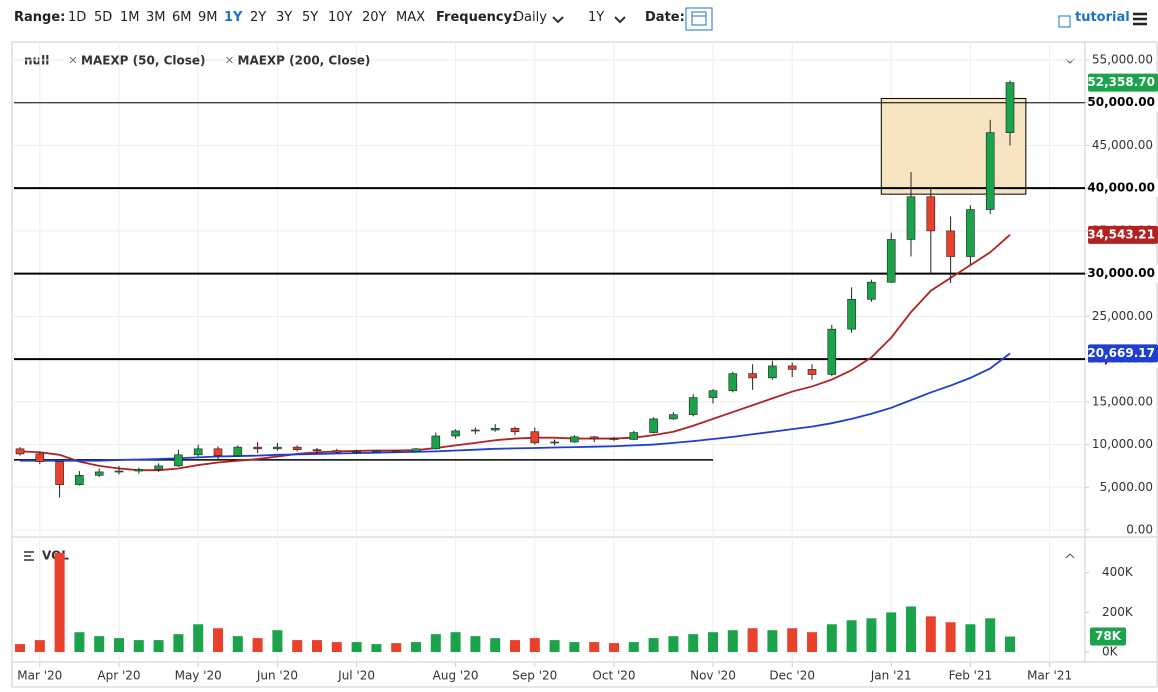  I want to click on frequency-label: Frequency:, so click(477, 17).